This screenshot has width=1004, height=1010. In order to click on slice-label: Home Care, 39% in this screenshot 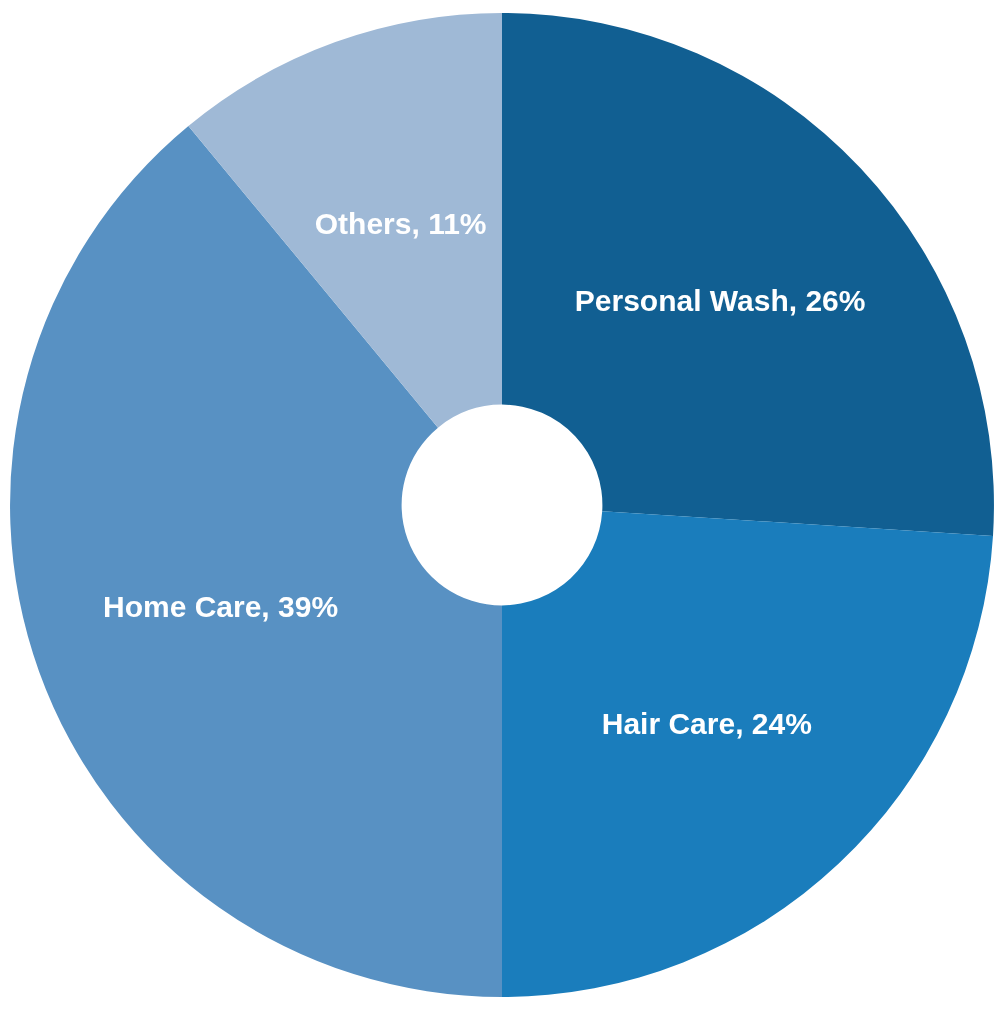, I will do `click(220, 606)`.